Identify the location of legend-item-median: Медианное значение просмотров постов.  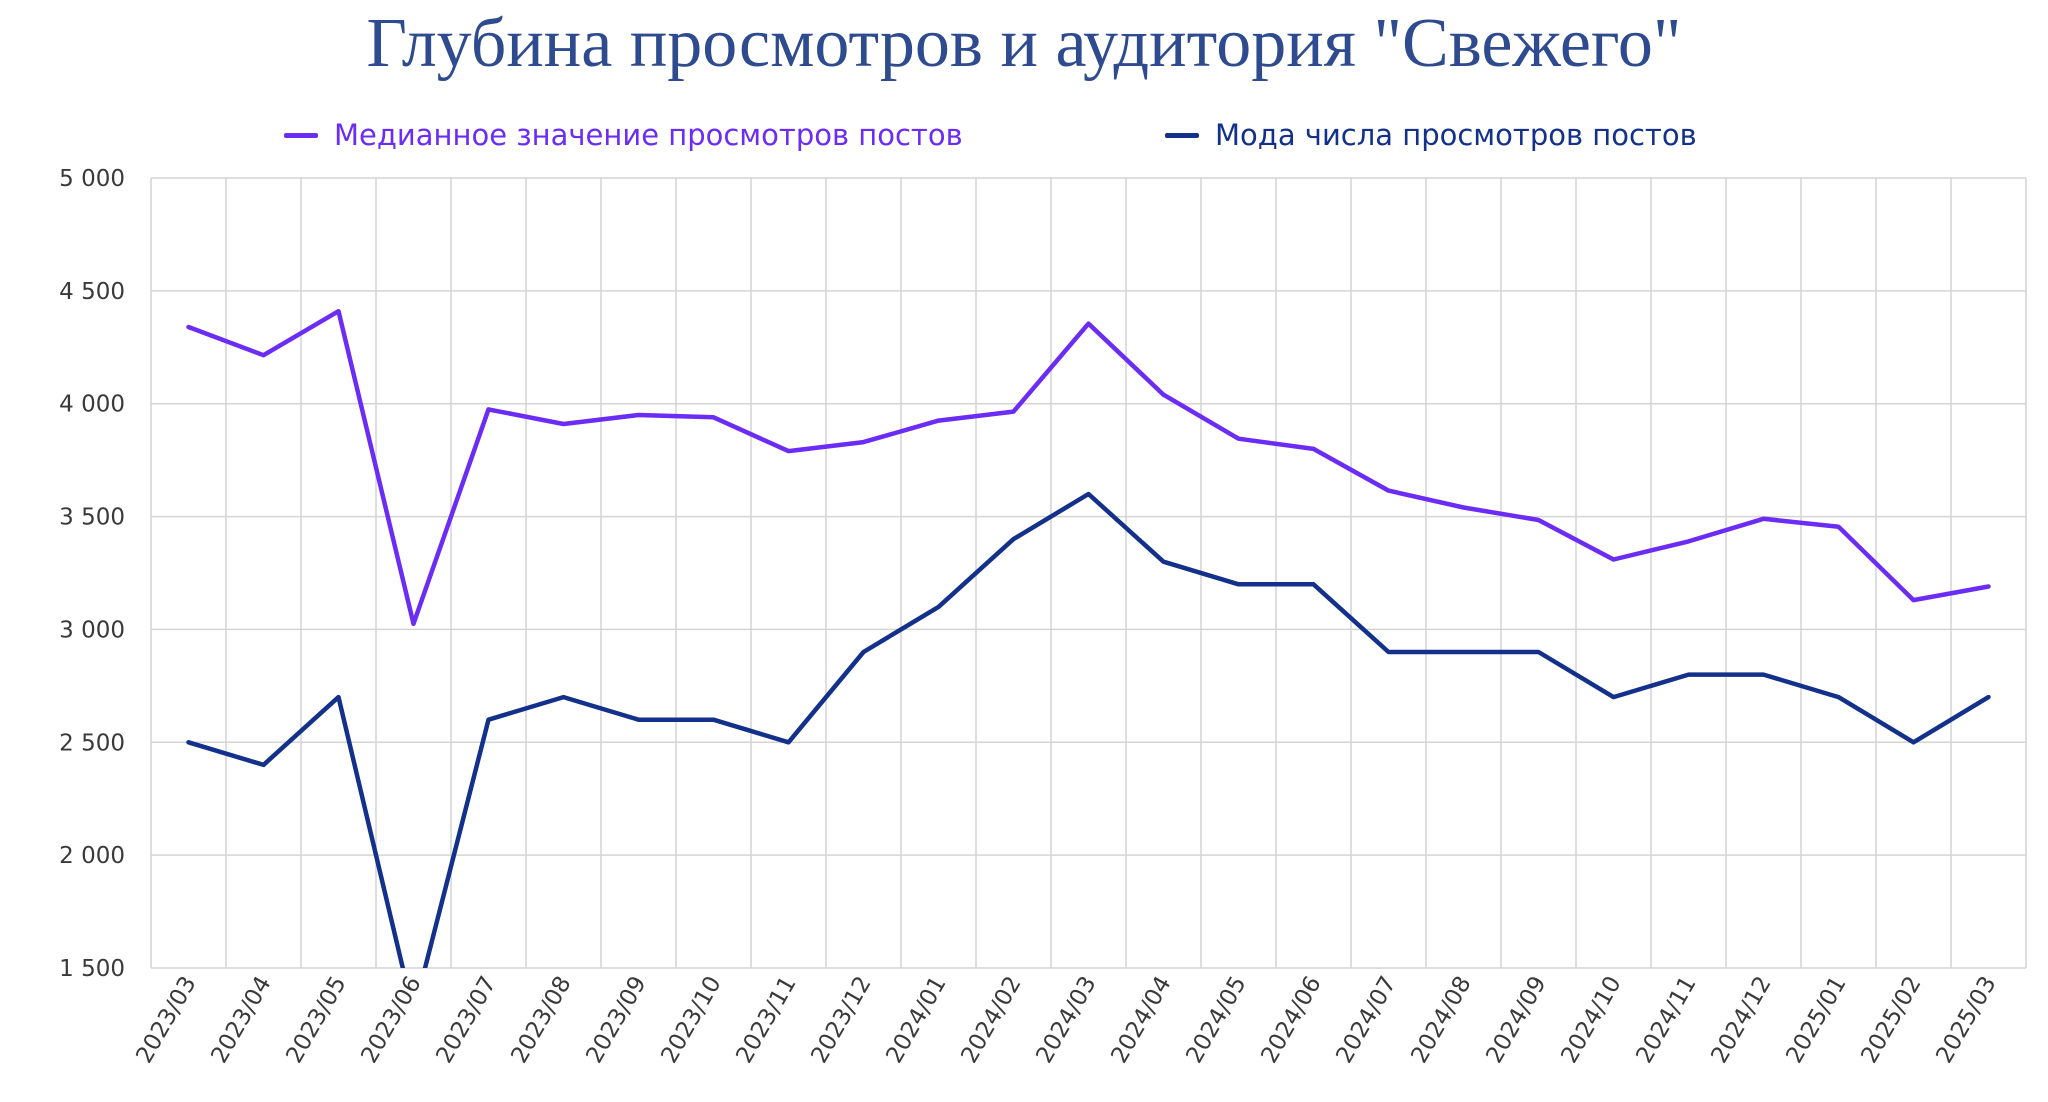
(623, 135).